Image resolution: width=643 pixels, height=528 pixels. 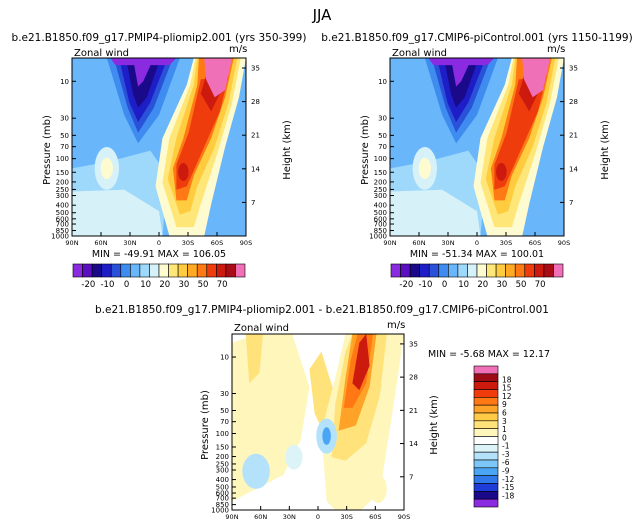 I want to click on colorbar-label: 9, so click(x=504, y=404).